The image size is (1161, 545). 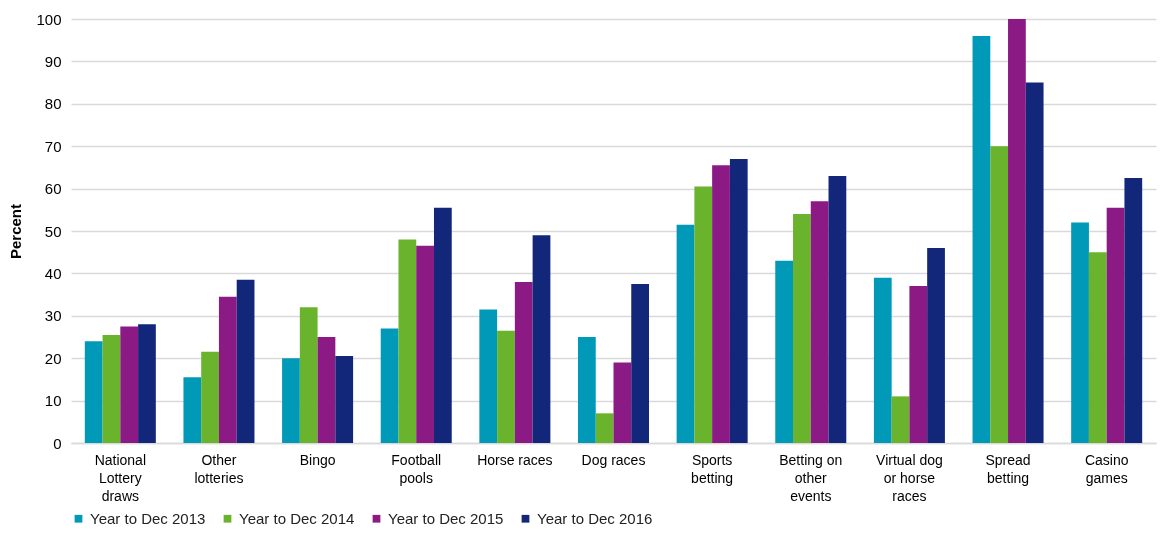 What do you see at coordinates (712, 468) in the screenshot?
I see `x-tick-label: Sports betting` at bounding box center [712, 468].